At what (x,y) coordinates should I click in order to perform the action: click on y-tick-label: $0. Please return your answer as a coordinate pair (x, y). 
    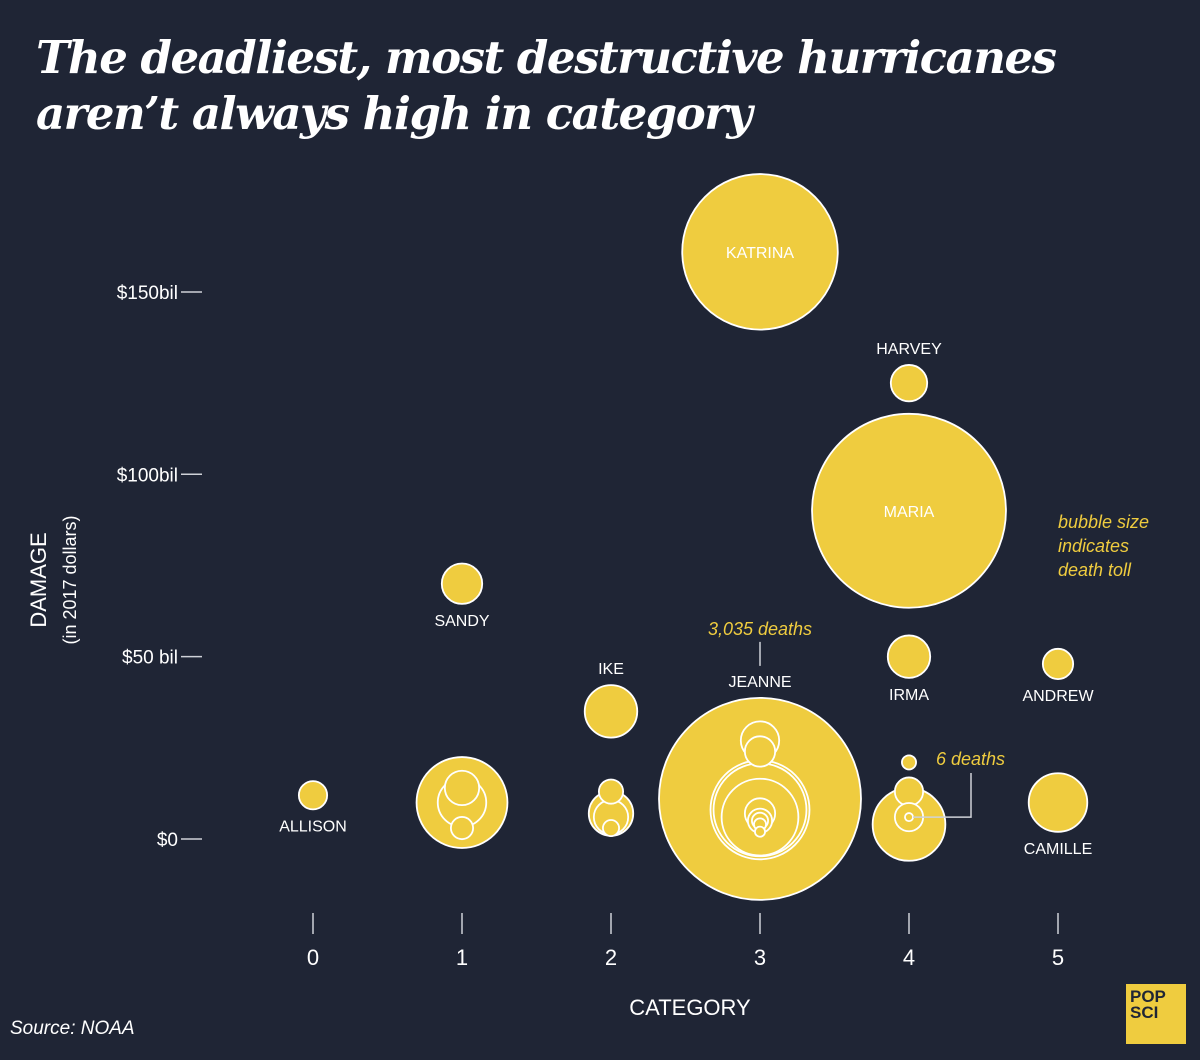
    Looking at the image, I should click on (167, 840).